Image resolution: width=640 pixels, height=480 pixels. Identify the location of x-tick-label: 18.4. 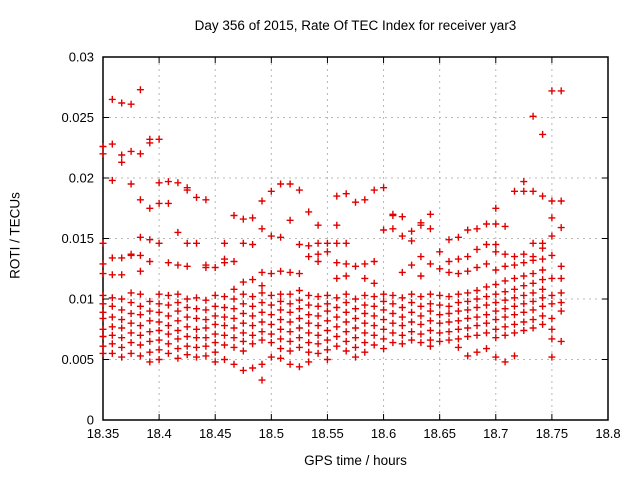
(158, 433).